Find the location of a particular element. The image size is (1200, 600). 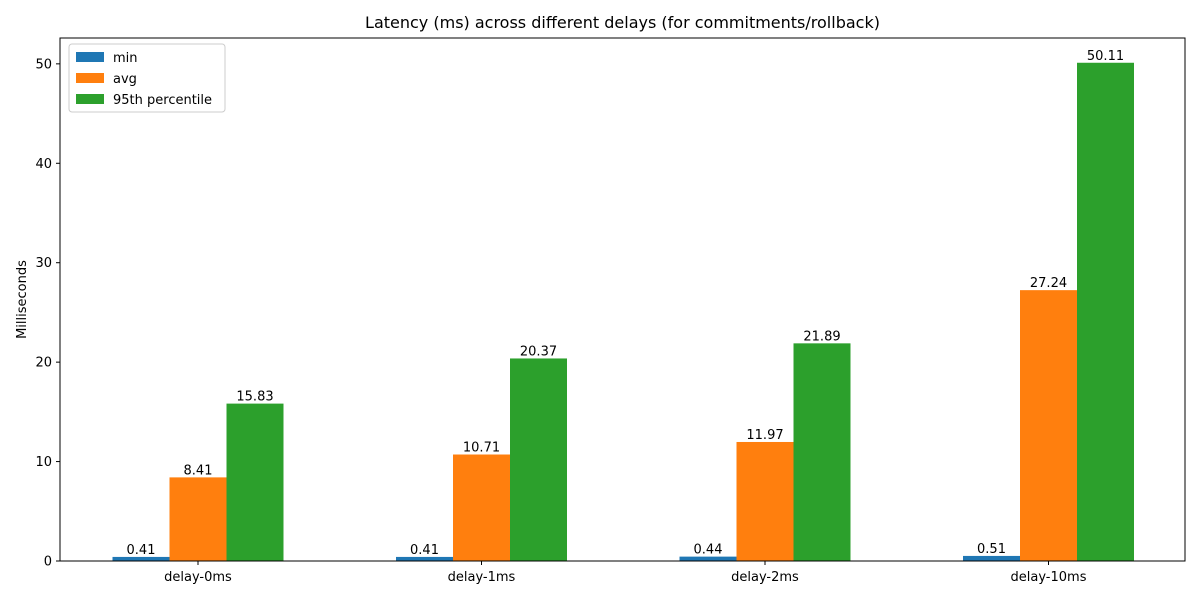

bar-95th-percentile-delay-2ms is located at coordinates (822, 452).